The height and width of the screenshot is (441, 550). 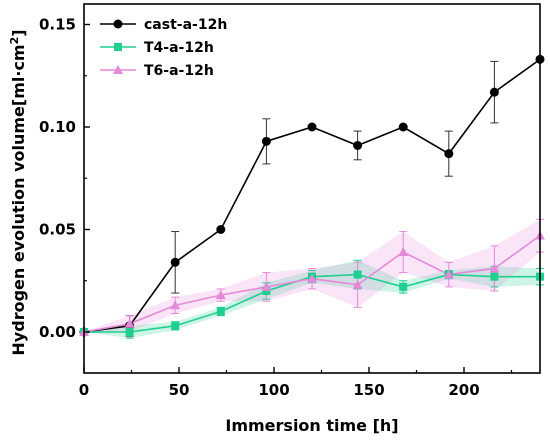 I want to click on x-tick-label: 150, so click(x=368, y=390).